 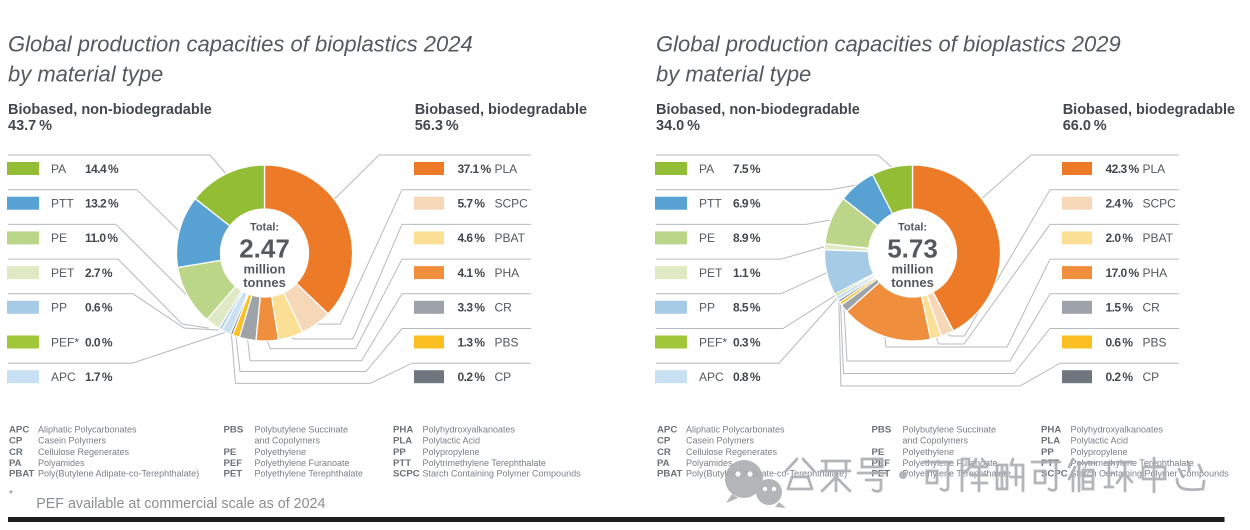 I want to click on svg-text: 17.0 %, so click(x=1123, y=273).